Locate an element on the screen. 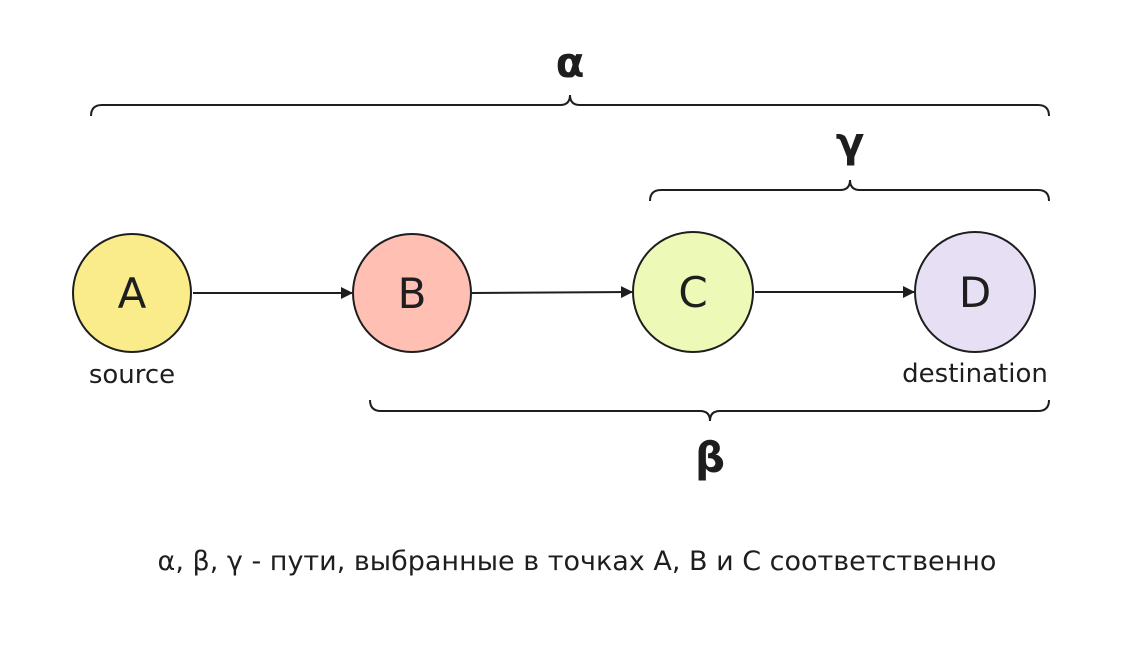  brace-gamma: γ is located at coordinates (849, 160).